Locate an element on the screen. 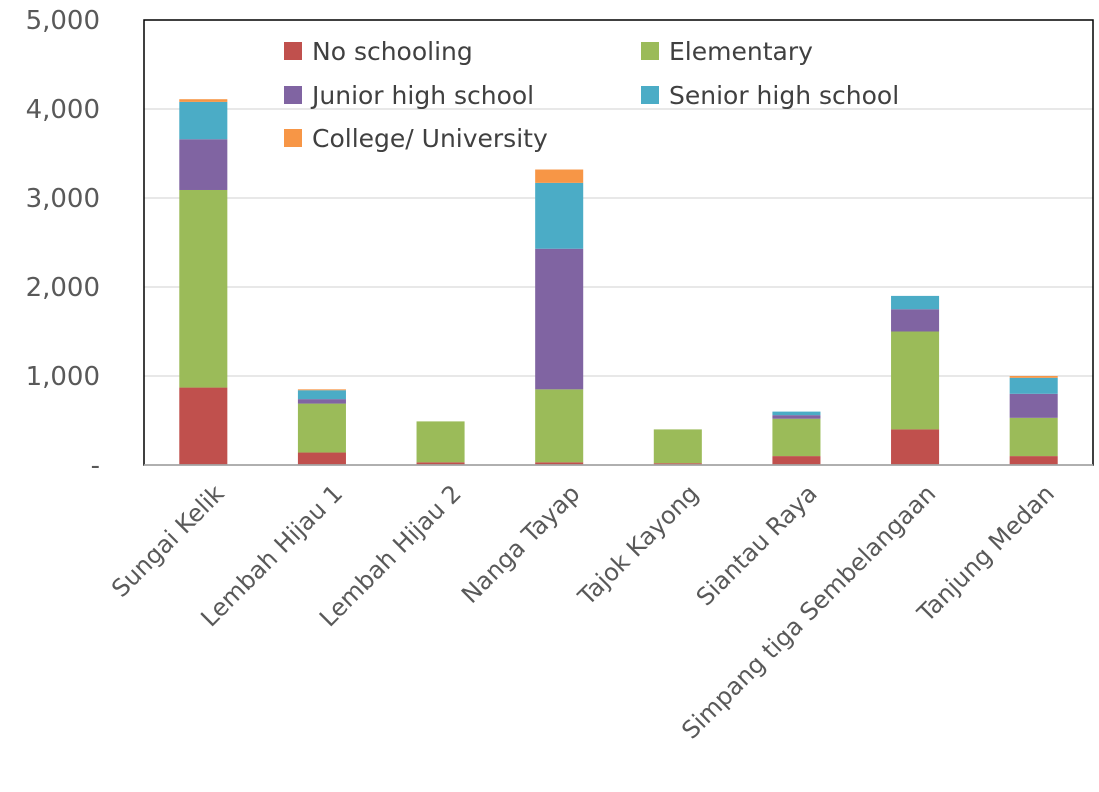  x-category-label: Simpang tiga Sembelangaan is located at coordinates (808, 611).